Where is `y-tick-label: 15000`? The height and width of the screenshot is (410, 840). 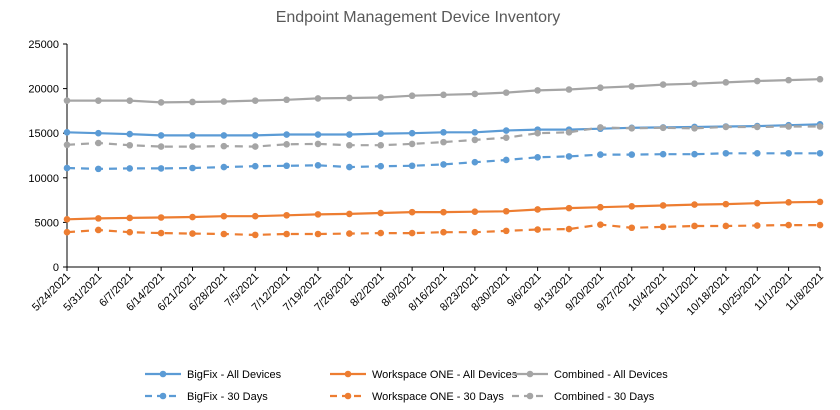
y-tick-label: 15000 is located at coordinates (43, 134).